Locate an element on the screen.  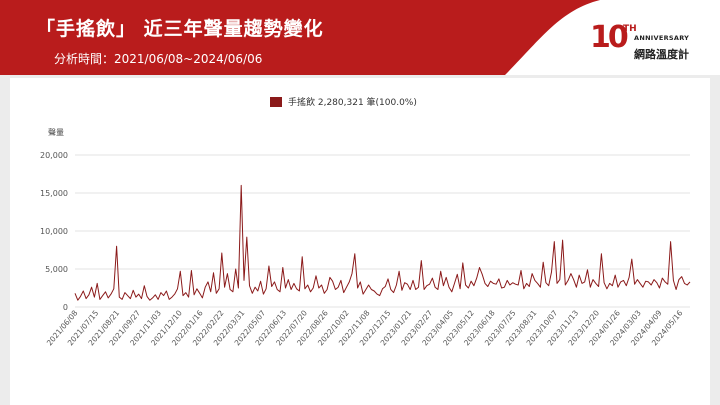
legend-swatch is located at coordinates (276, 101).